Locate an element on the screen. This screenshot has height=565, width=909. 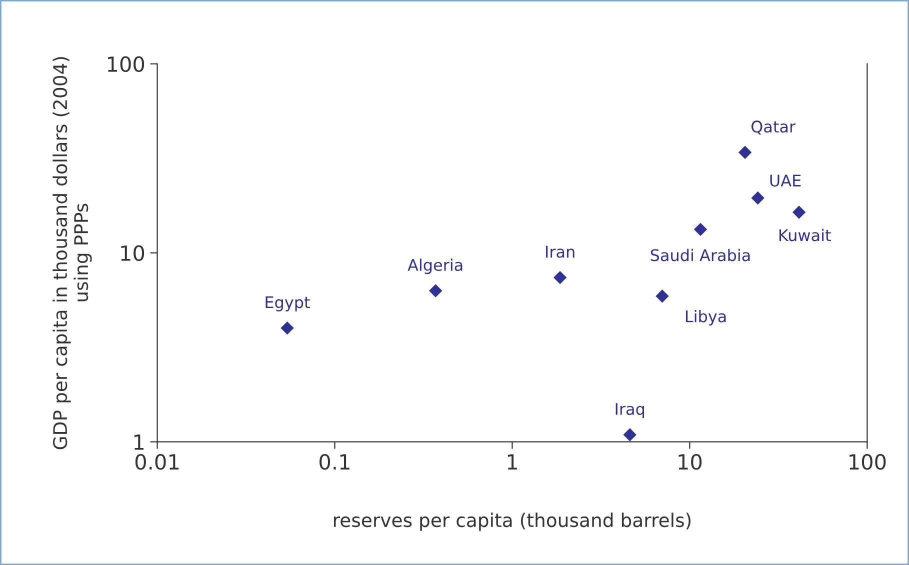
x-tick-label: 100 is located at coordinates (868, 462).